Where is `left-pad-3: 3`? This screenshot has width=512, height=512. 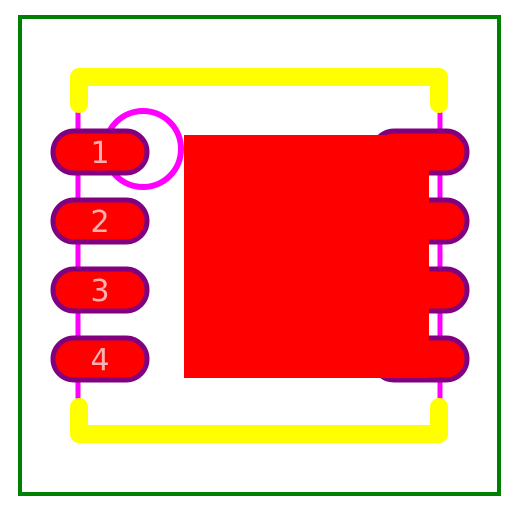
left-pad-3: 3 is located at coordinates (100, 290).